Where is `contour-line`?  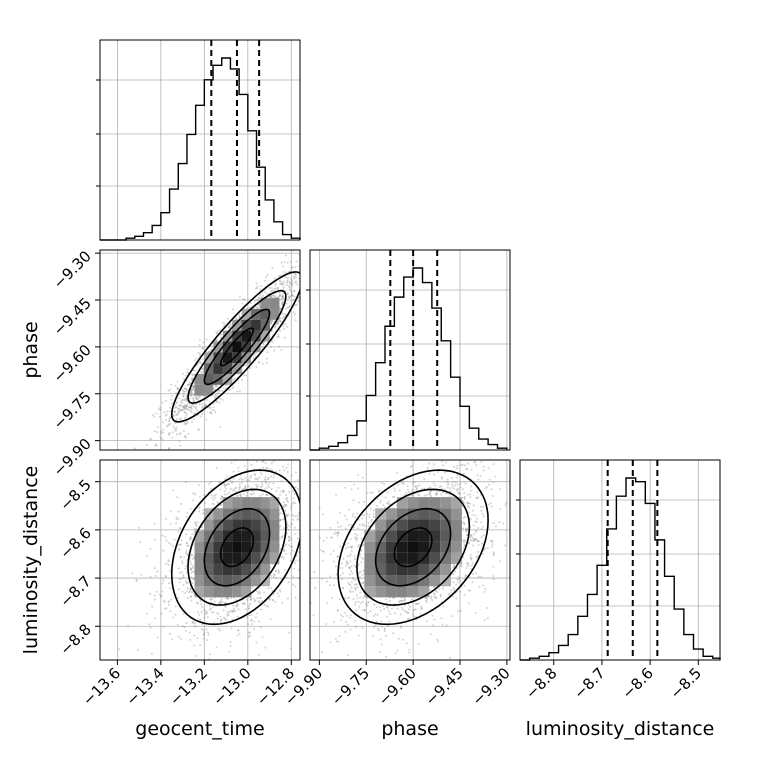 contour-line is located at coordinates (237, 346).